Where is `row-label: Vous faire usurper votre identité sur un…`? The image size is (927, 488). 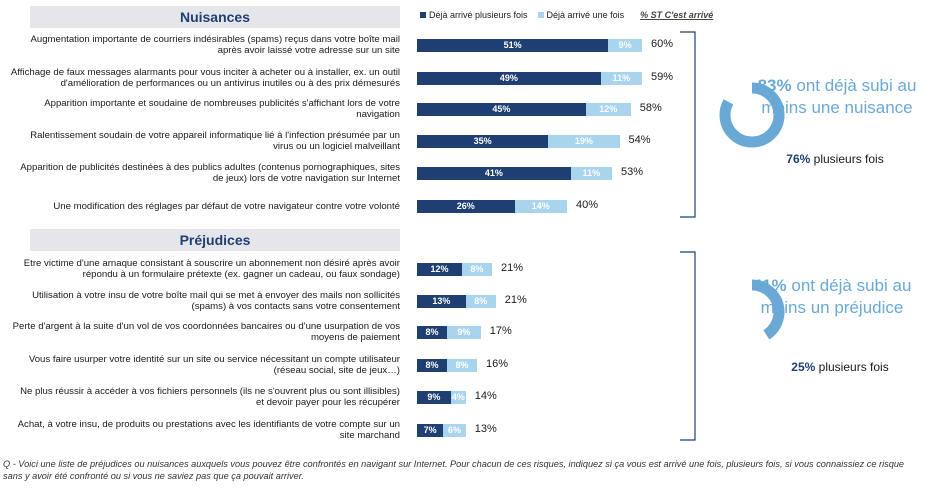
row-label: Vous faire usurper votre identité sur un… is located at coordinates (214, 365).